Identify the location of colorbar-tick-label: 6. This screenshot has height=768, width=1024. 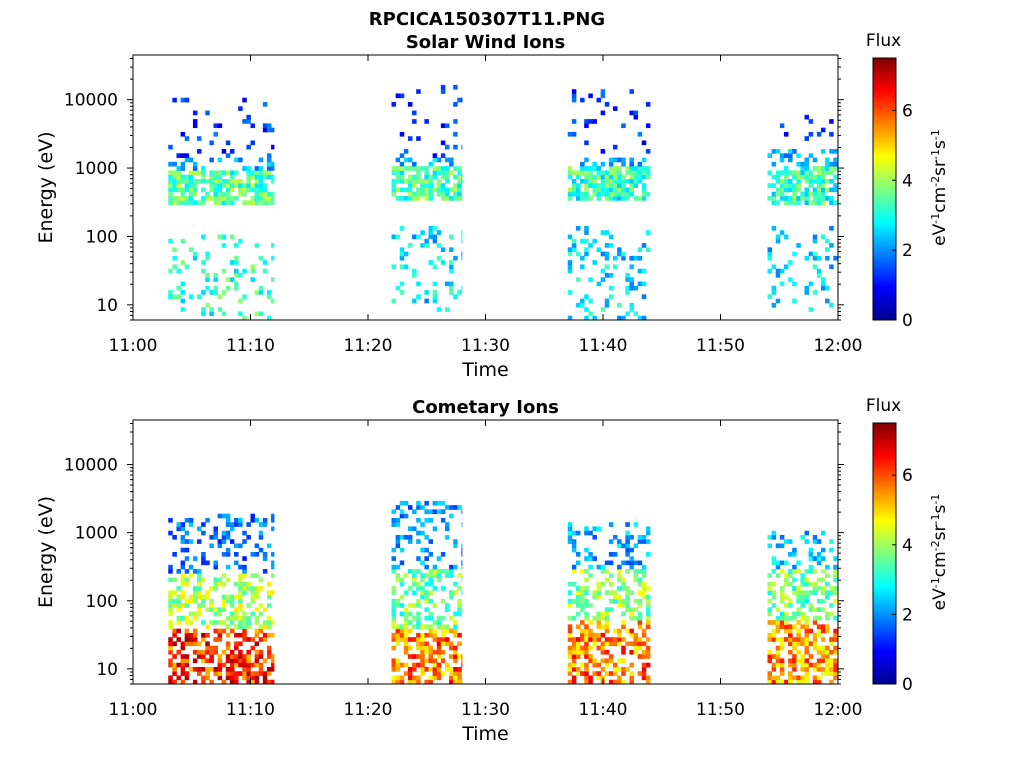
(907, 476).